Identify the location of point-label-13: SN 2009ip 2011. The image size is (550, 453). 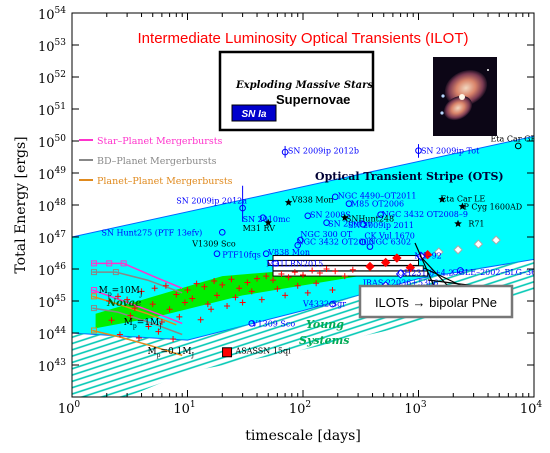
(381, 225).